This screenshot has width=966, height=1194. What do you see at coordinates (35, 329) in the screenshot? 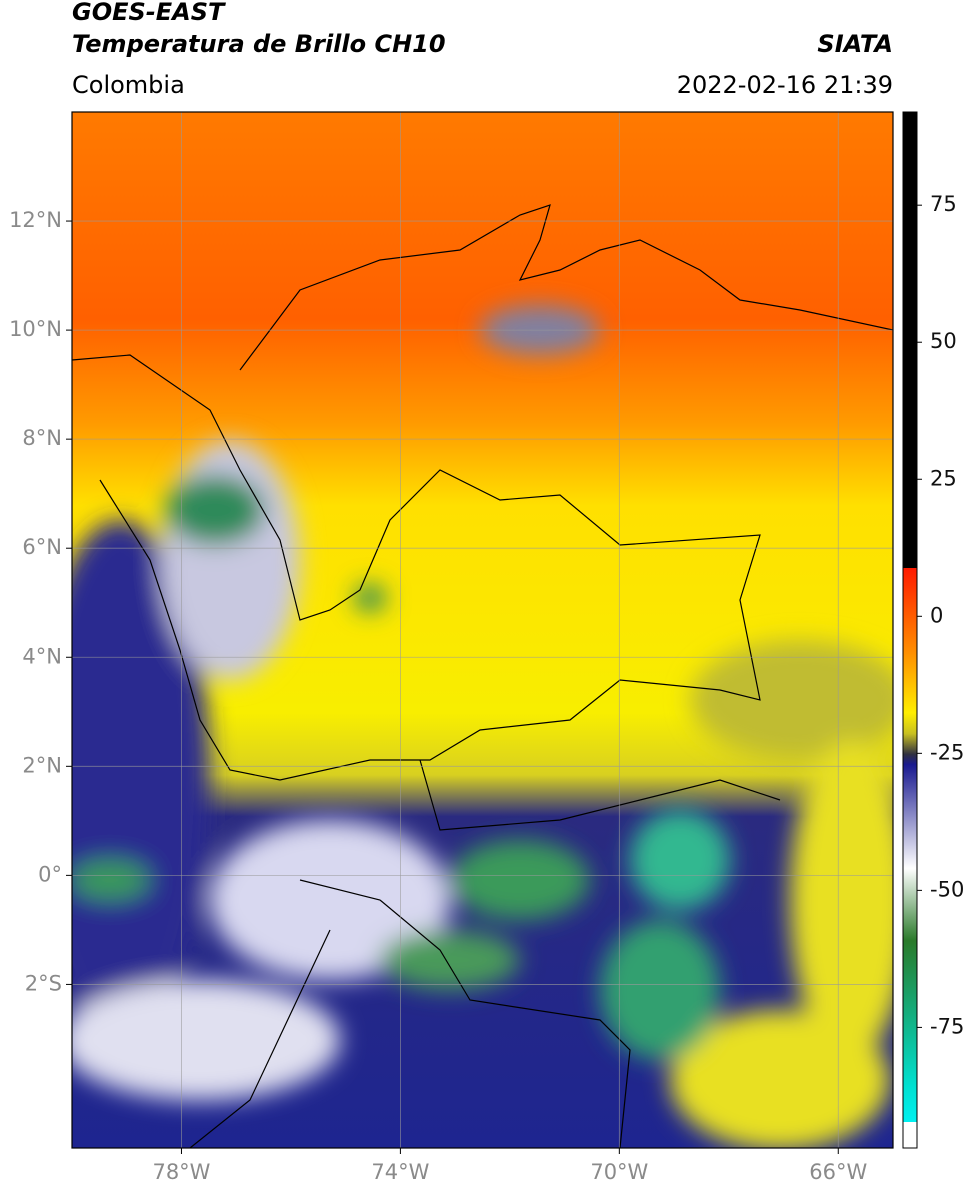
I see `y-tick-label: 10°N` at bounding box center [35, 329].